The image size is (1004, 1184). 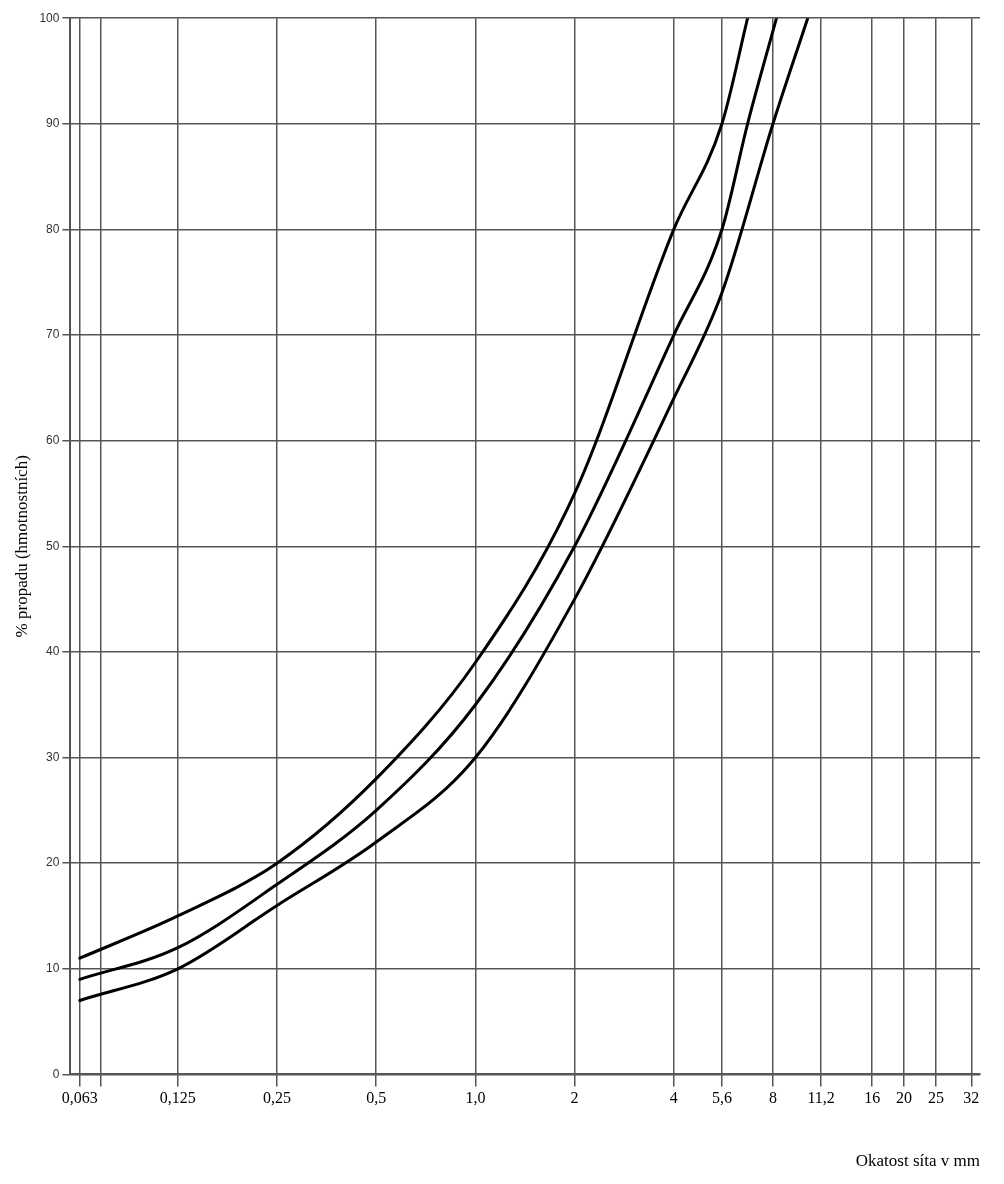 I want to click on y-tick-label: 100, so click(x=49, y=17).